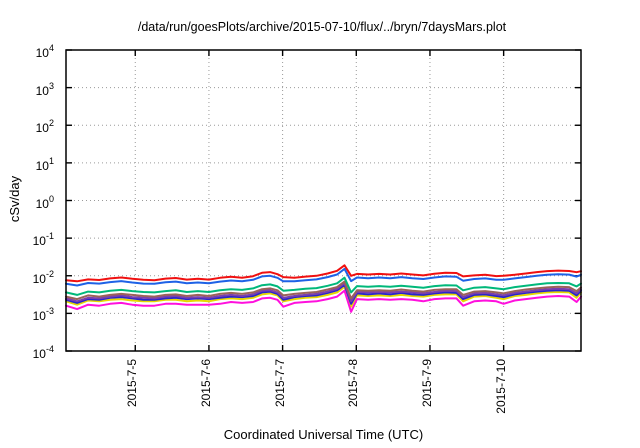  What do you see at coordinates (43, 240) in the screenshot?
I see `y-tick-label: 10⁻¹` at bounding box center [43, 240].